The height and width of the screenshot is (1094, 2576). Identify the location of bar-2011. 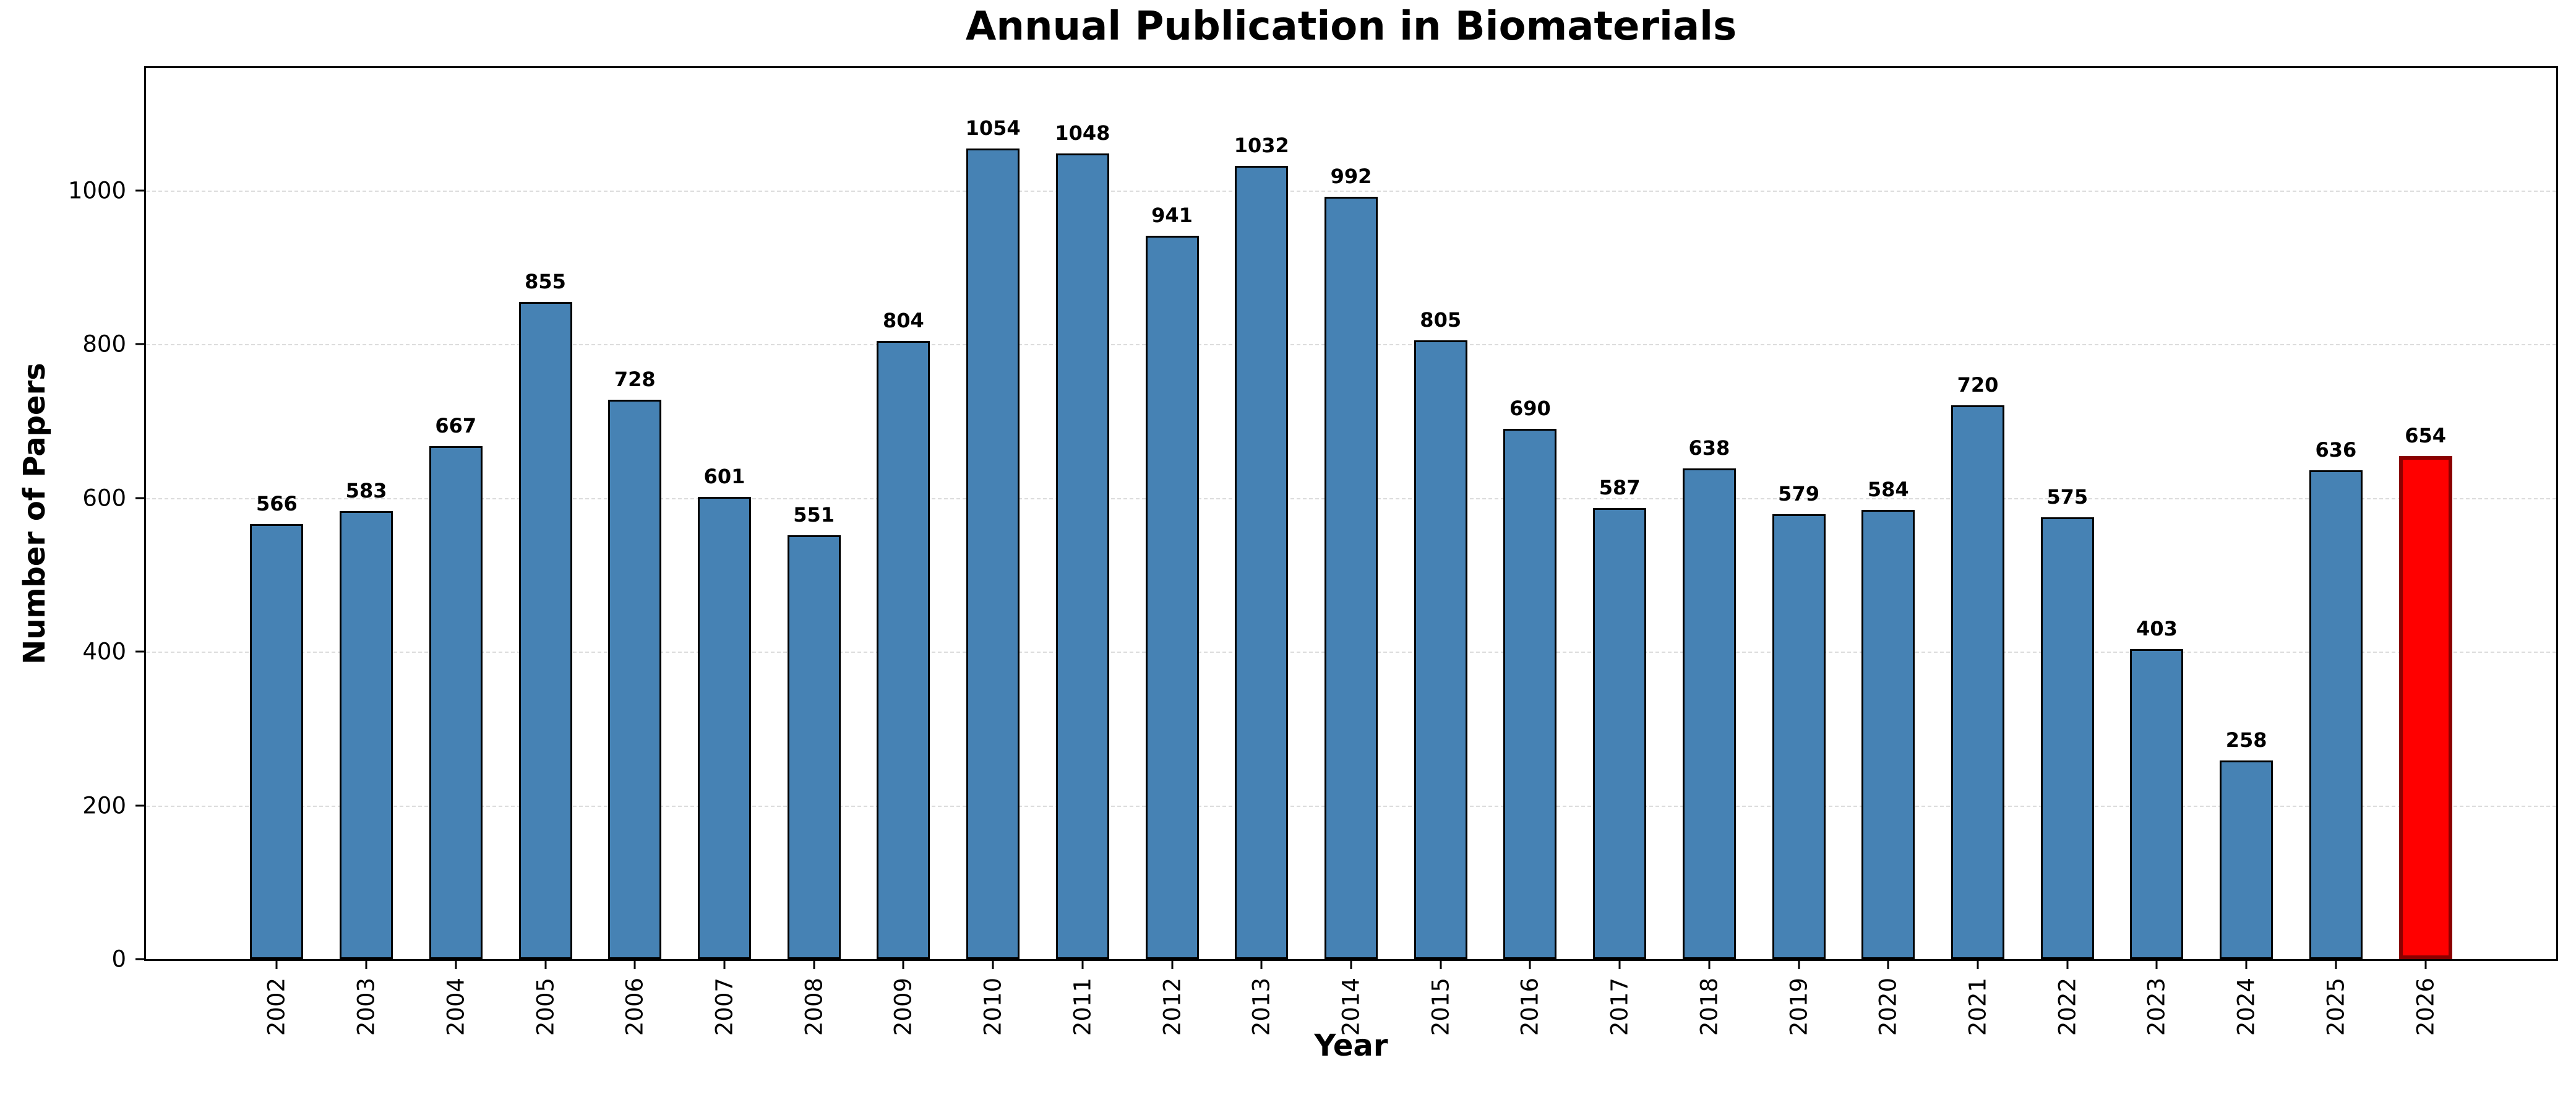
(1082, 556).